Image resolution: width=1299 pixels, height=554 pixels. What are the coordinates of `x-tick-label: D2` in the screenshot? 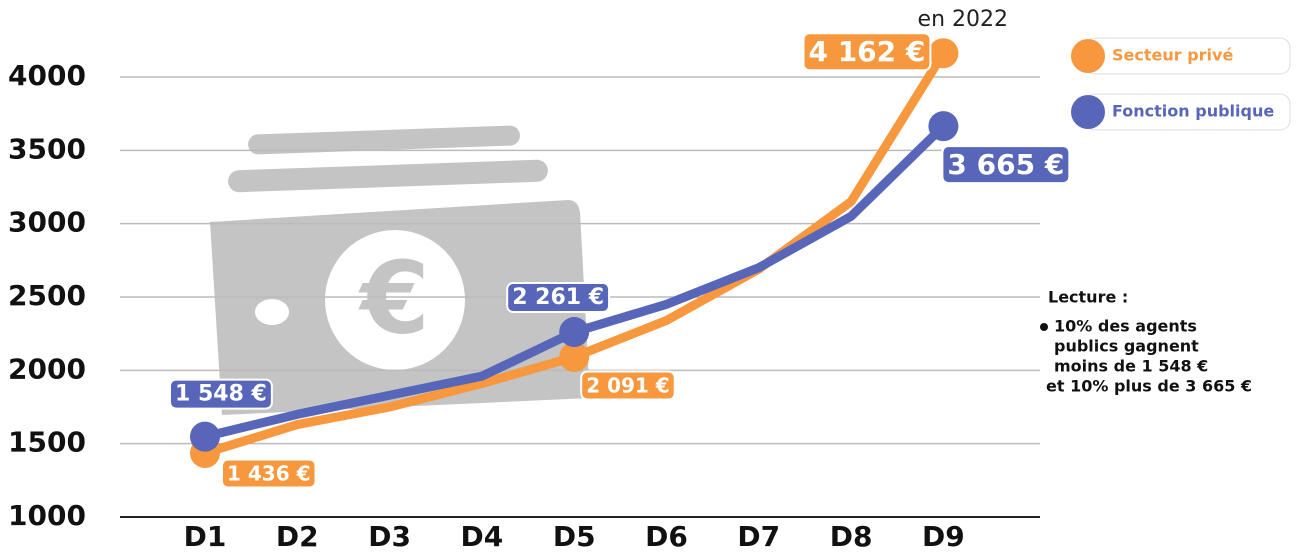 It's located at (297, 536).